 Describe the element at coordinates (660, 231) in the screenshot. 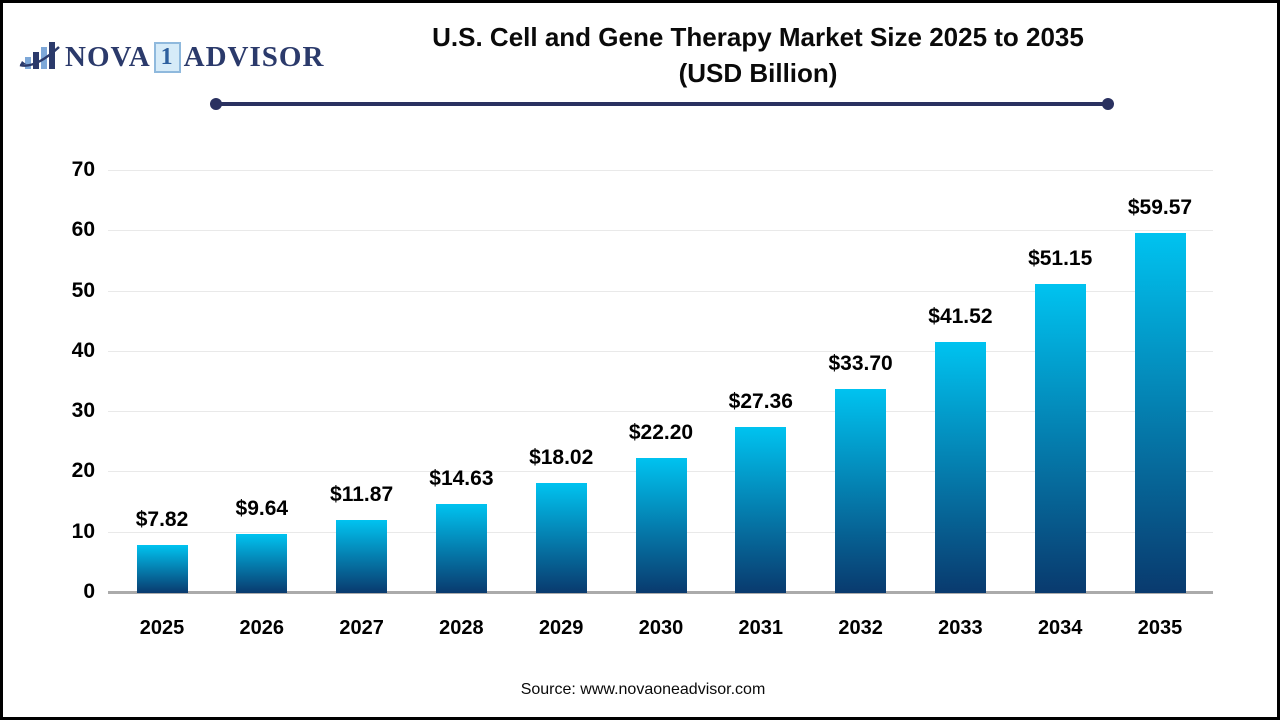

I see `gridline-y60` at that location.